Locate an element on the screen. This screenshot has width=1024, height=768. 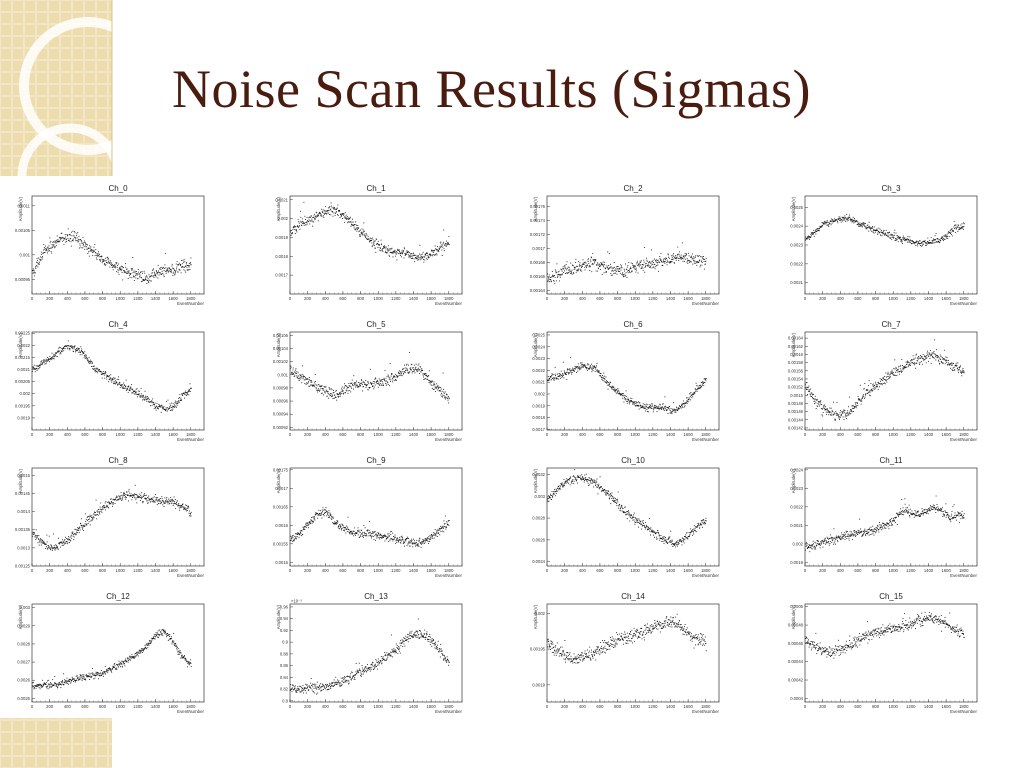
y-tick-label: 0.00104 is located at coordinates (281, 348).